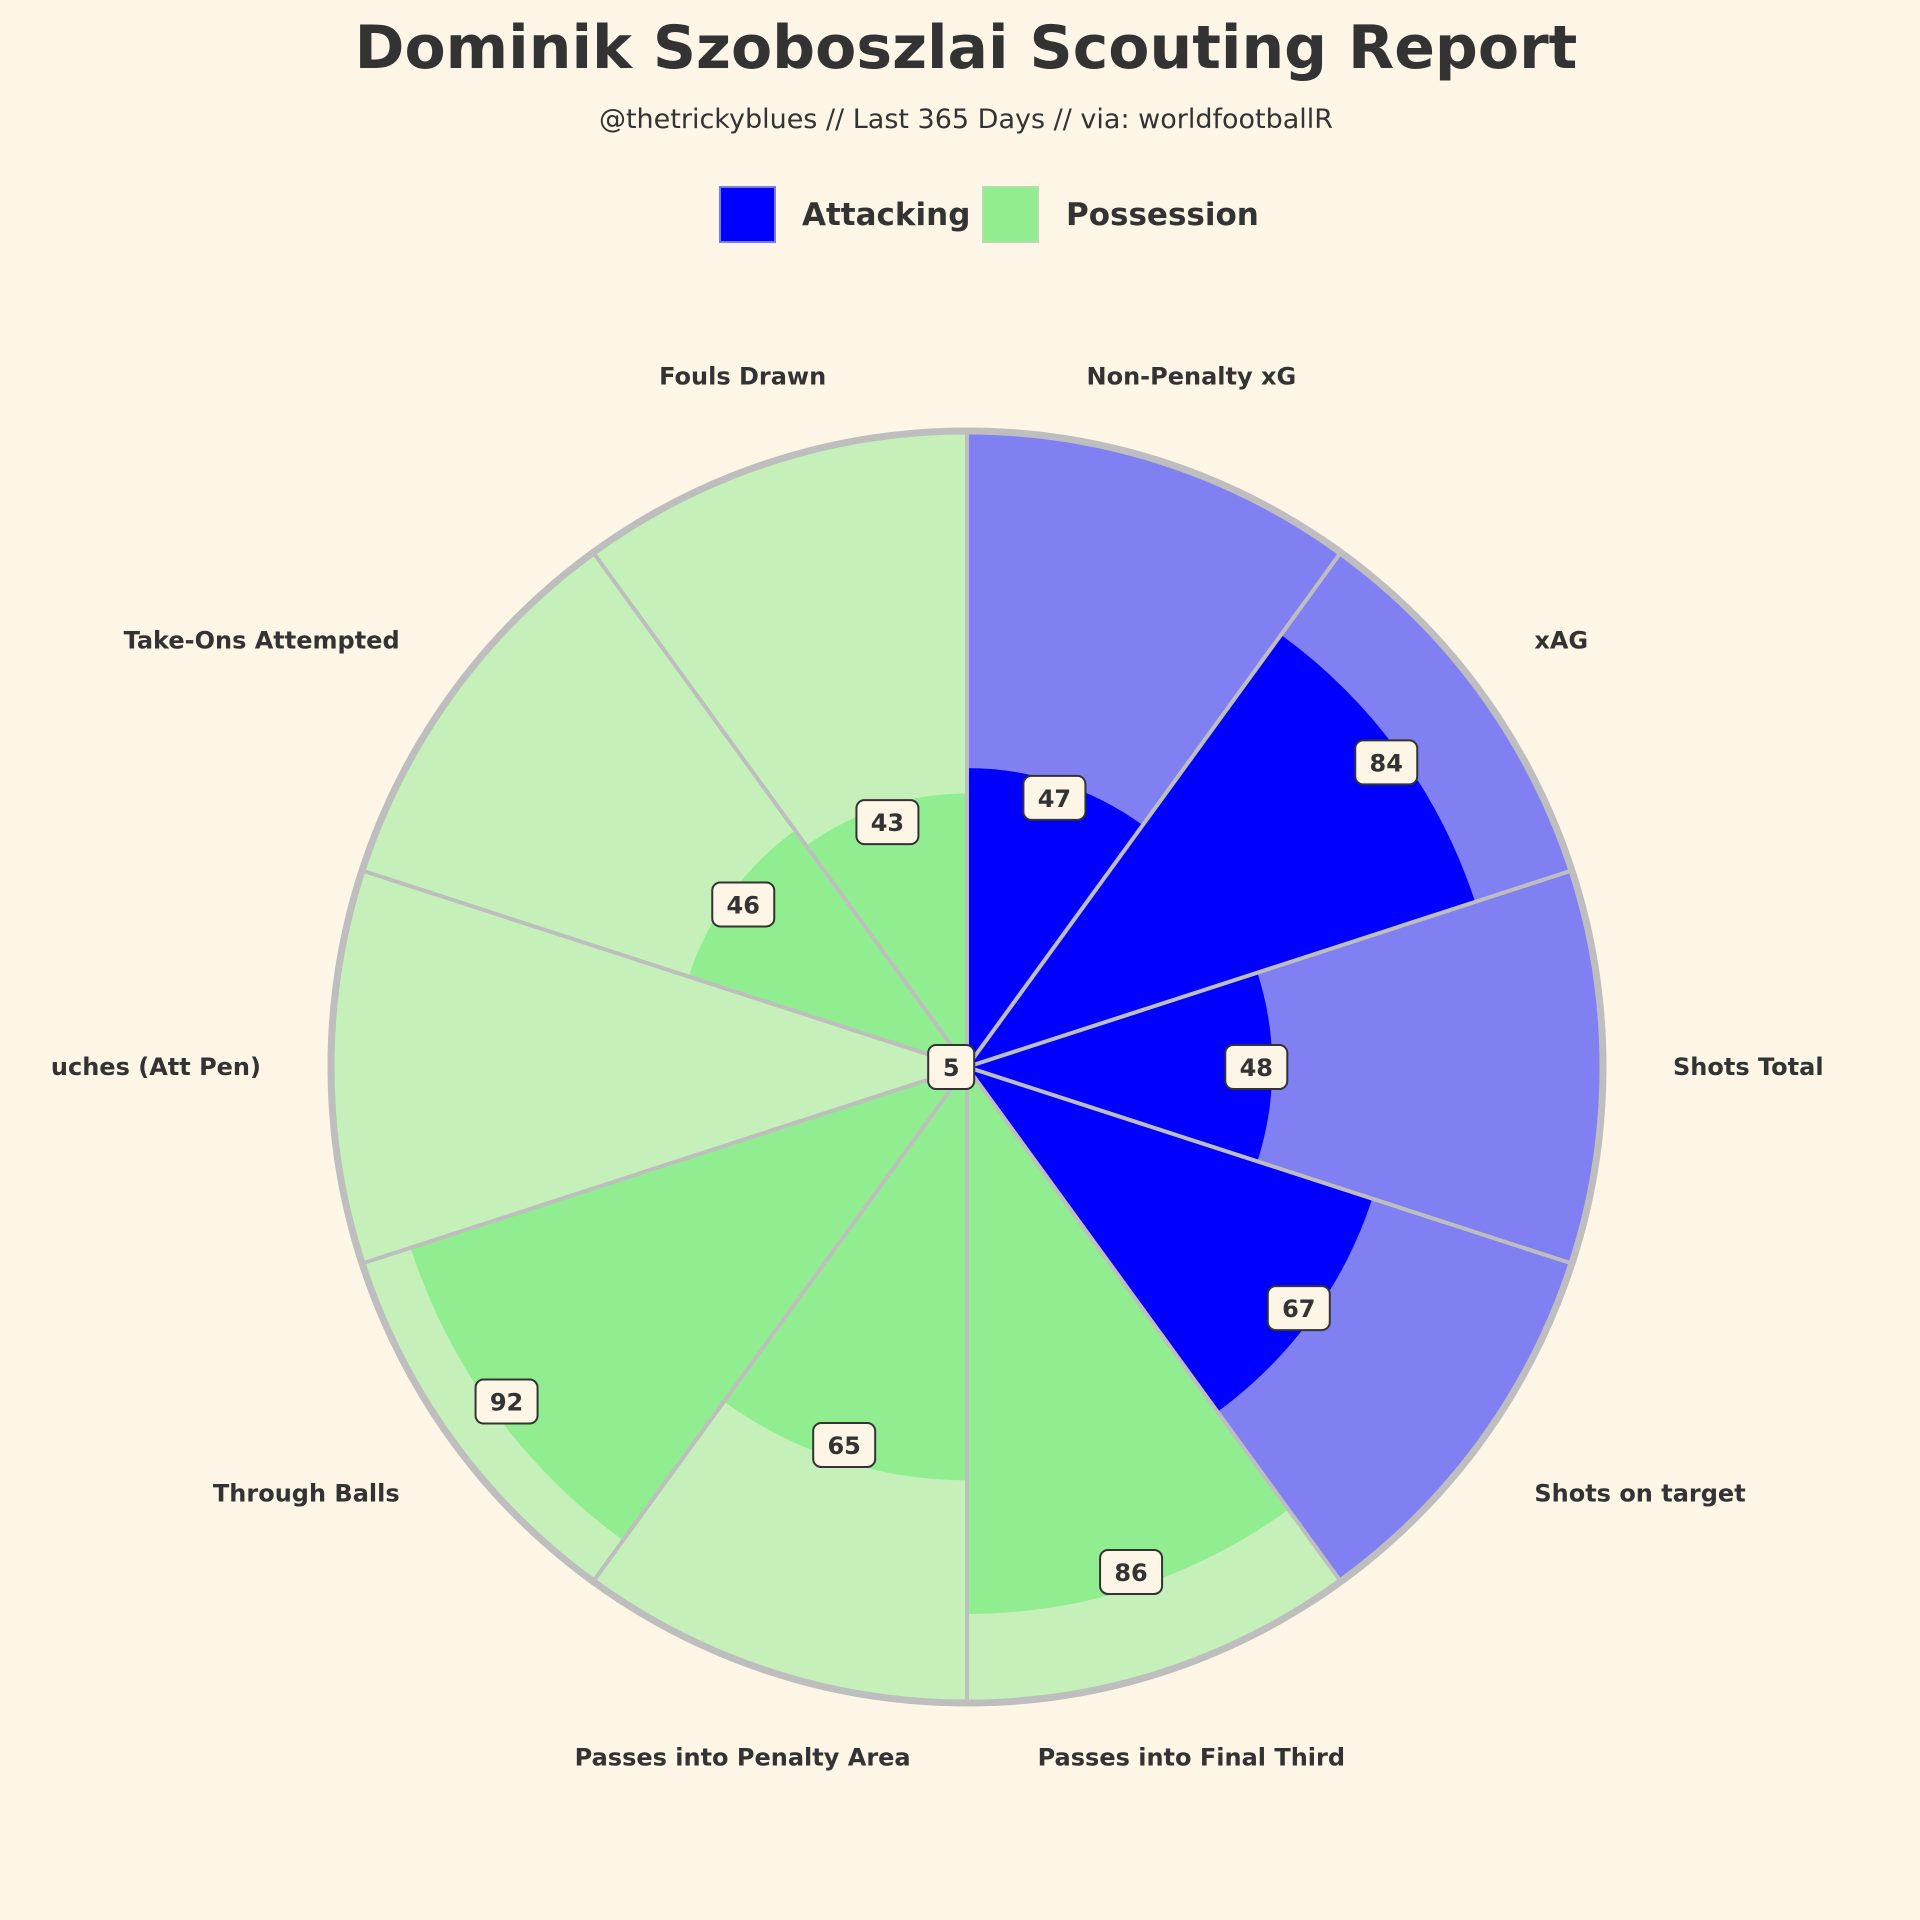 The width and height of the screenshot is (1920, 1920). I want to click on value-label-shots-on-target: 67, so click(1298, 1308).